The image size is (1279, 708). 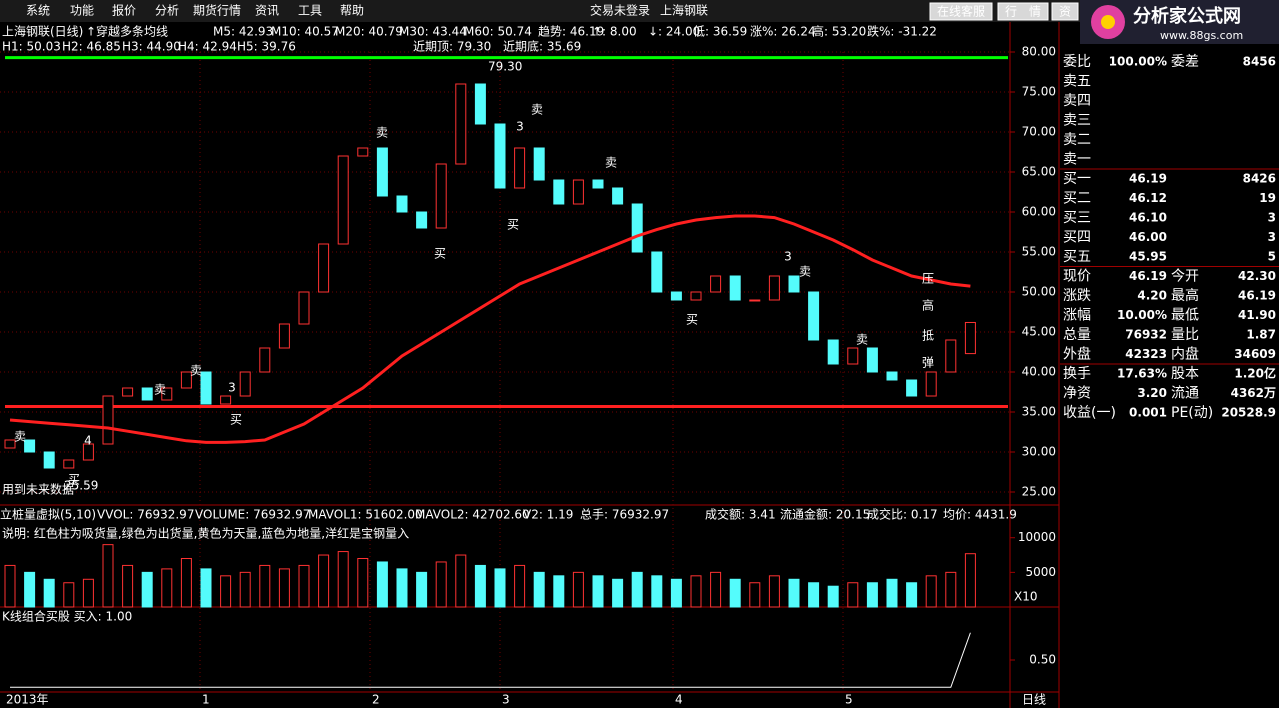 I want to click on quote-value: 46.19, so click(x=1148, y=179).